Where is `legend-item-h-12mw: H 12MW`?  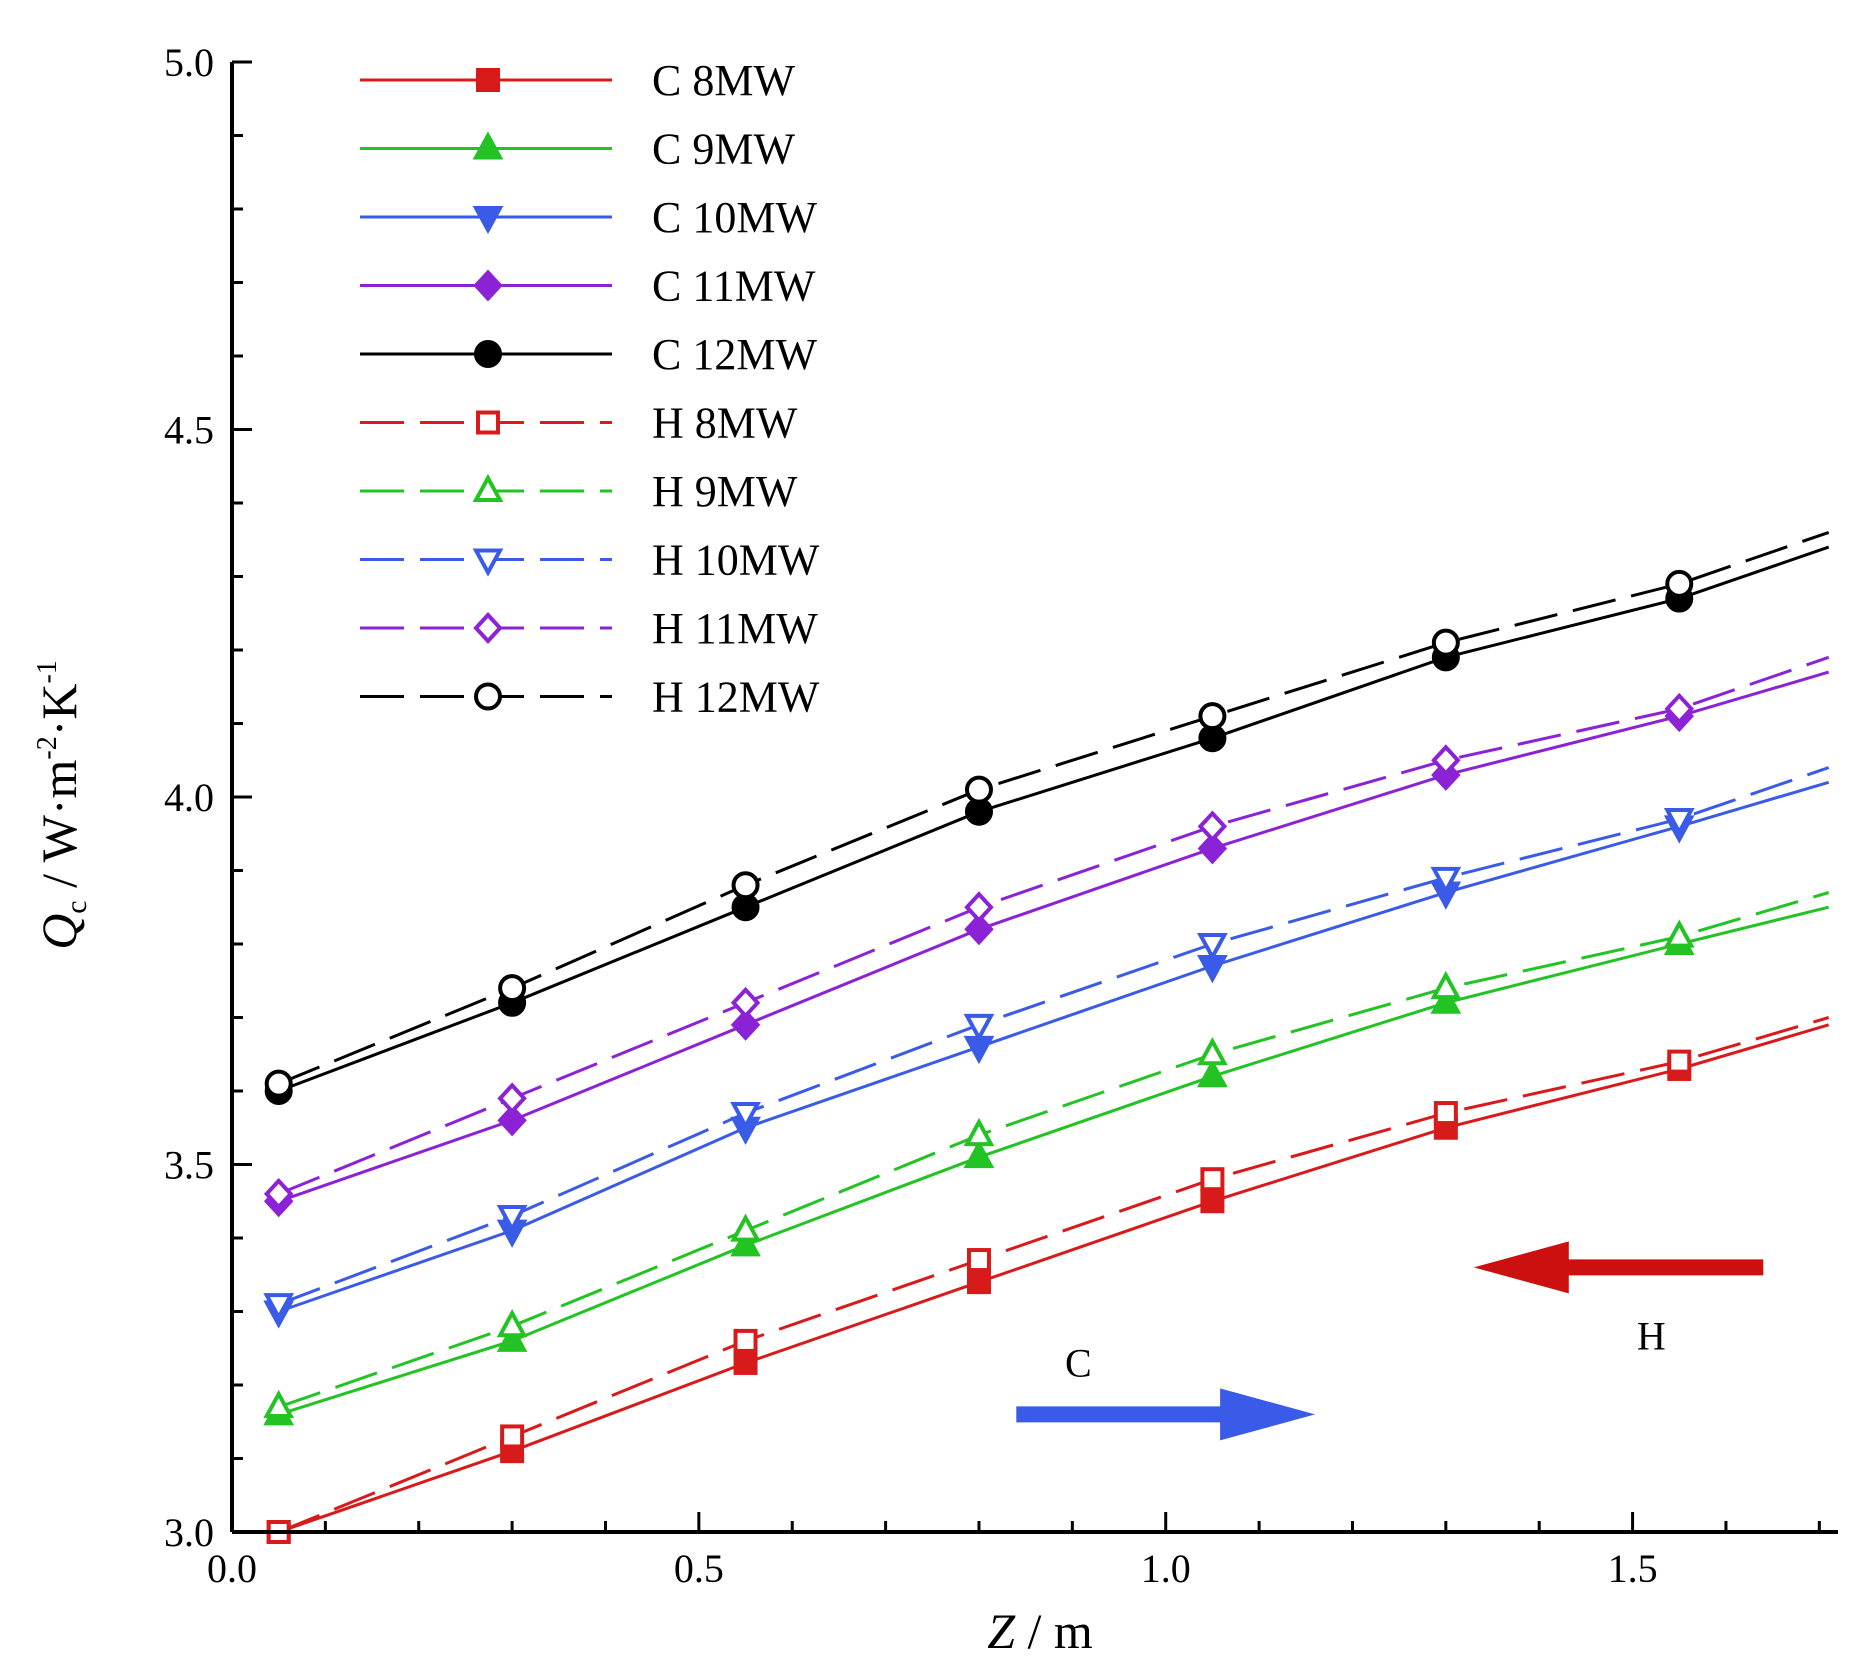 legend-item-h-12mw: H 12MW is located at coordinates (590, 697).